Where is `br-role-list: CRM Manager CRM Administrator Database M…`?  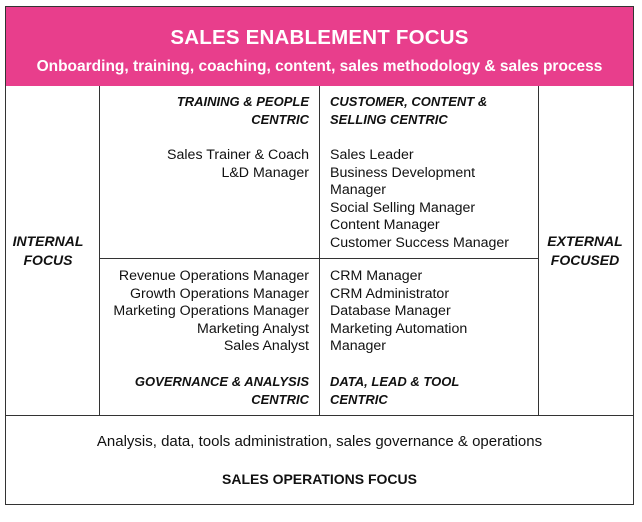
br-role-list: CRM Manager CRM Administrator Database M… is located at coordinates (398, 312).